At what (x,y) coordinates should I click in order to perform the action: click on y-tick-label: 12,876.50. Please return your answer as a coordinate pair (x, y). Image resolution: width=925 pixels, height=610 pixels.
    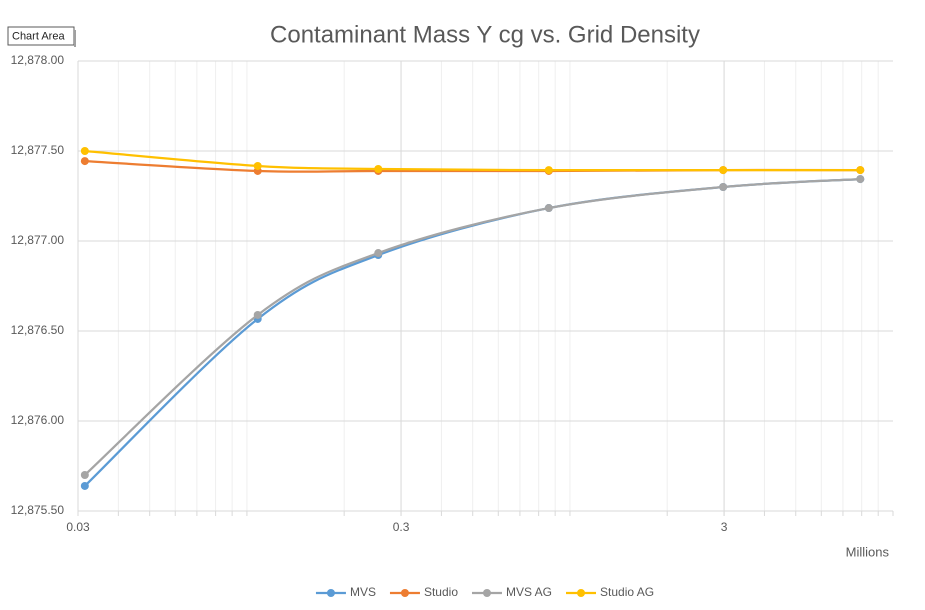
    Looking at the image, I should click on (38, 330).